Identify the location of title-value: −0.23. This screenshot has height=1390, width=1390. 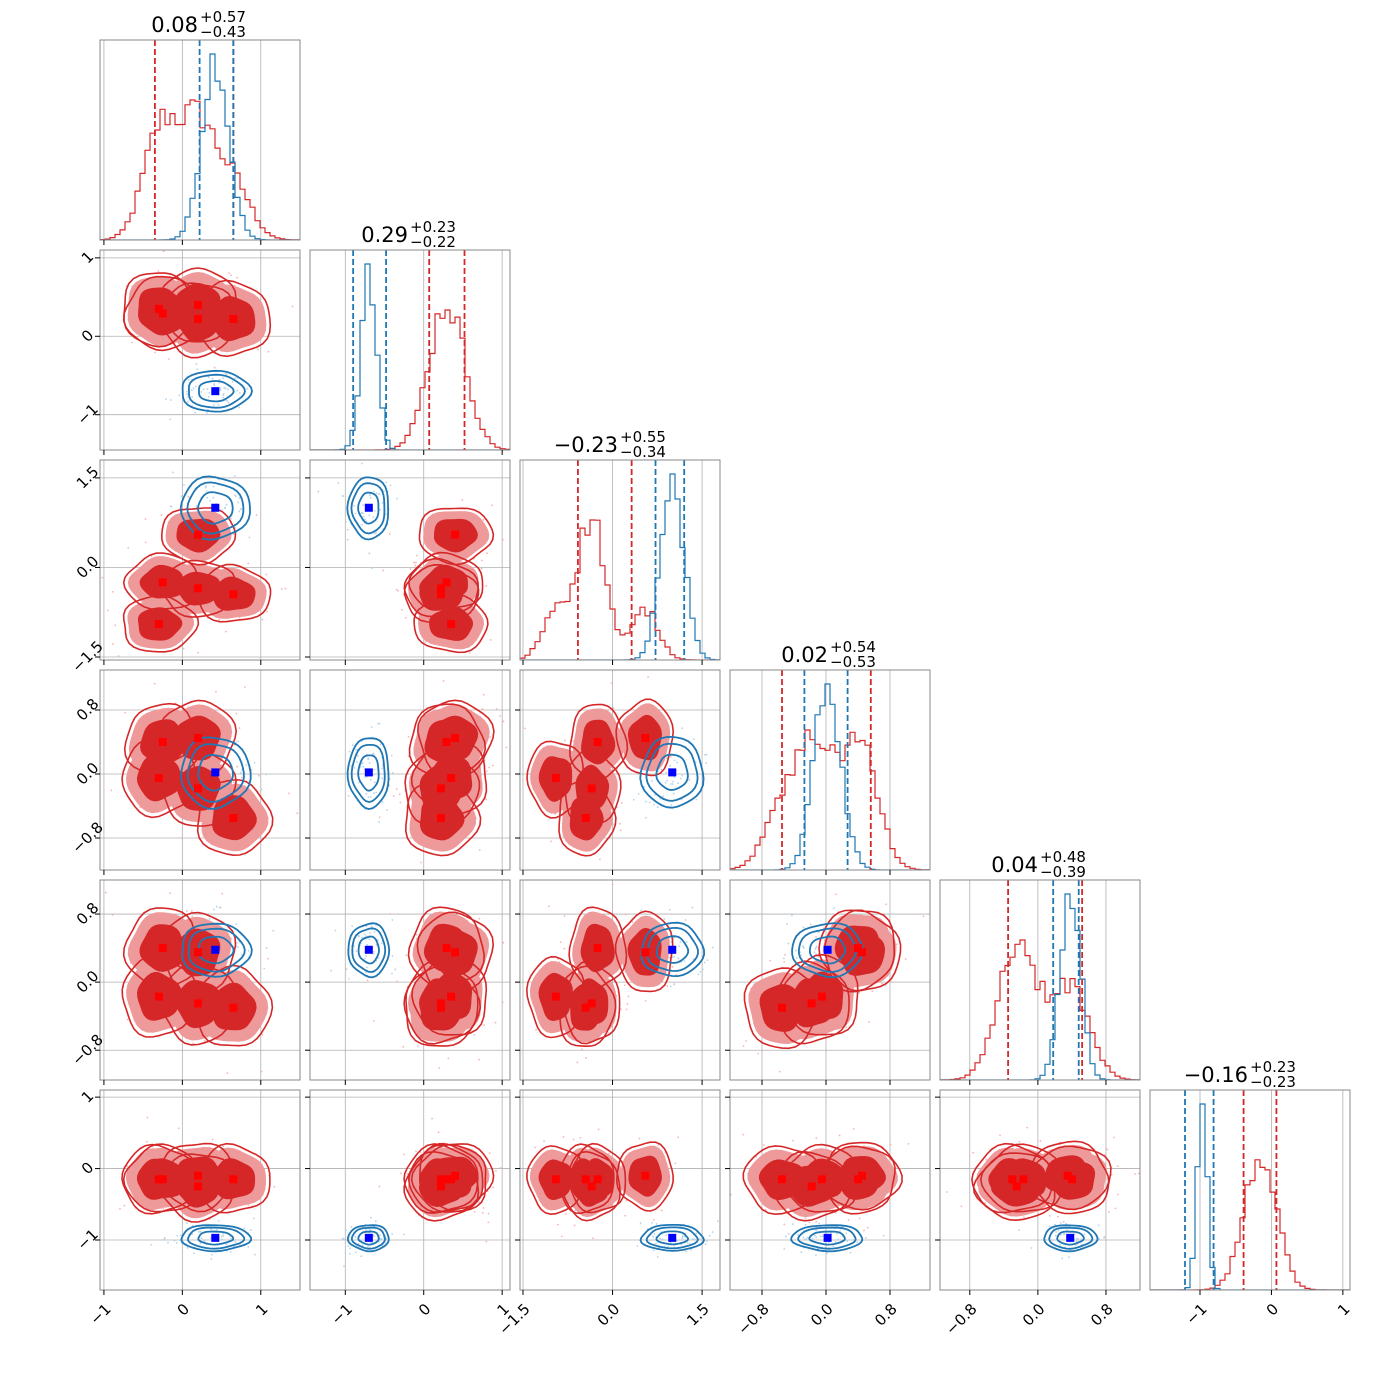
(586, 445).